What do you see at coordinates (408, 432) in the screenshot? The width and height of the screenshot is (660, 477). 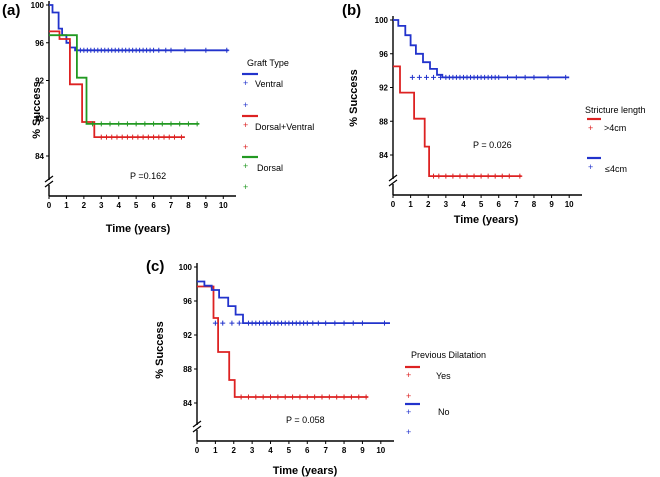 I see `legend-censor-no-extra: +` at bounding box center [408, 432].